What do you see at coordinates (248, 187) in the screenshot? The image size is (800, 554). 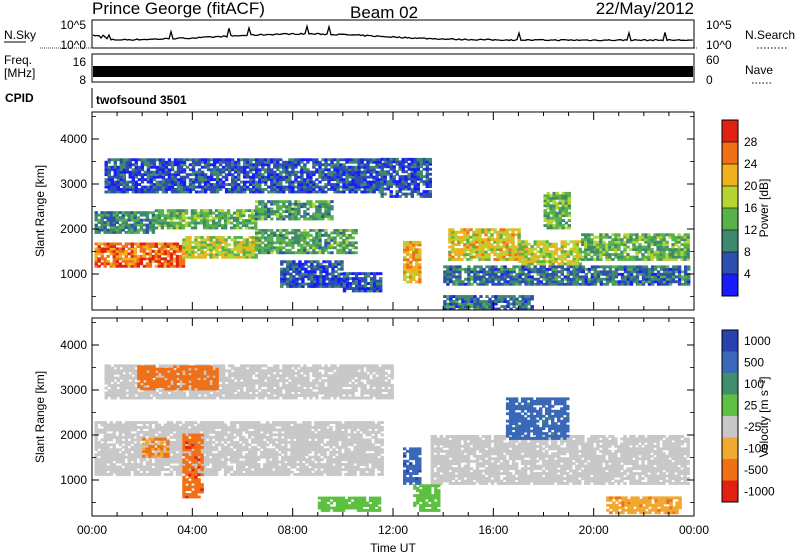 I see `power-cell-1969` at bounding box center [248, 187].